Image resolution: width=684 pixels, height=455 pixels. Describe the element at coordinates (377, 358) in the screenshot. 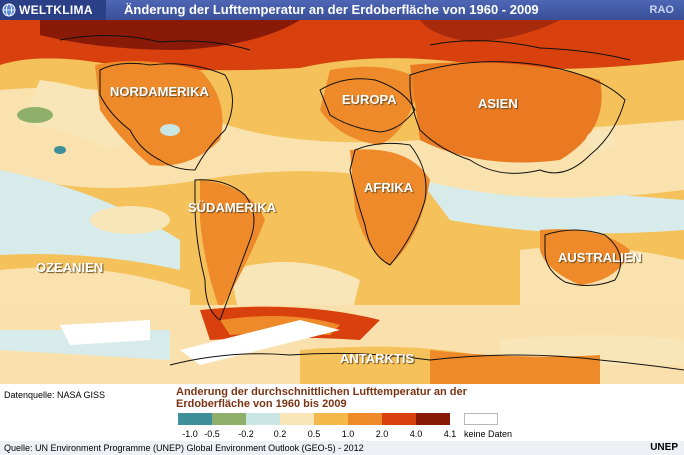

I see `label-antarctica: ANTARKTIS` at that location.